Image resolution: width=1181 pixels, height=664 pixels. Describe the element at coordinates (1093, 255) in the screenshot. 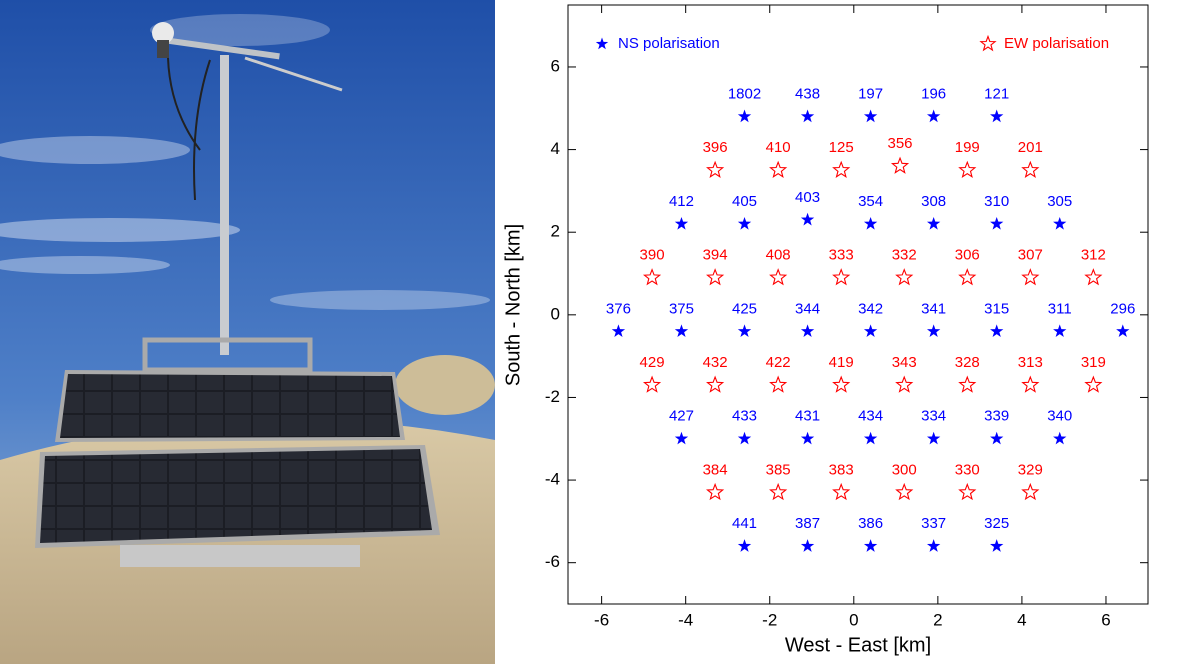

I see `station-label: 312` at that location.